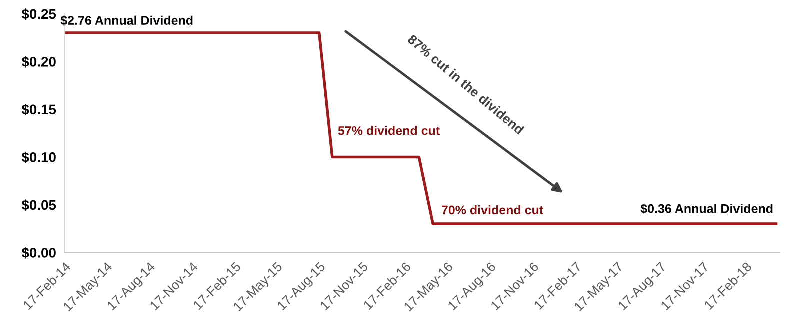 The height and width of the screenshot is (324, 800). What do you see at coordinates (39, 158) in the screenshot?
I see `y-tick-label: $0.10` at bounding box center [39, 158].